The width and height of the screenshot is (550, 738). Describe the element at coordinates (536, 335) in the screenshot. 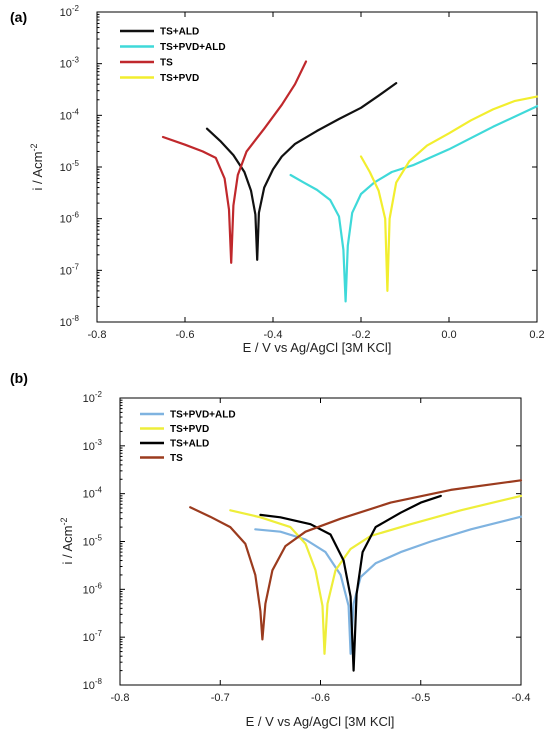

I see `x-tick-label: 0.2` at that location.